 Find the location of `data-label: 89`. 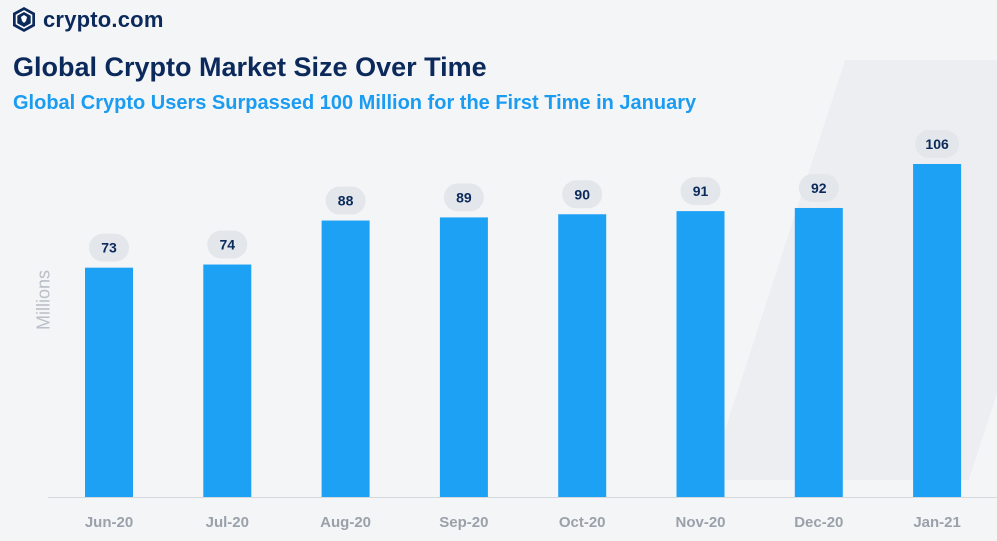

data-label: 89 is located at coordinates (464, 197).